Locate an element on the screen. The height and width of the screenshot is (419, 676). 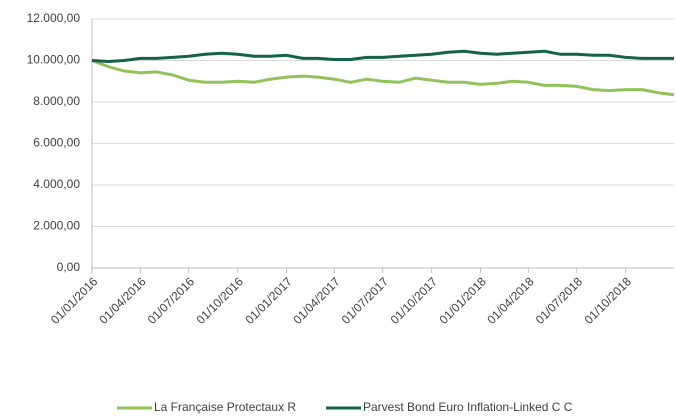
legend-label: La Française Protectaux R is located at coordinates (225, 407).